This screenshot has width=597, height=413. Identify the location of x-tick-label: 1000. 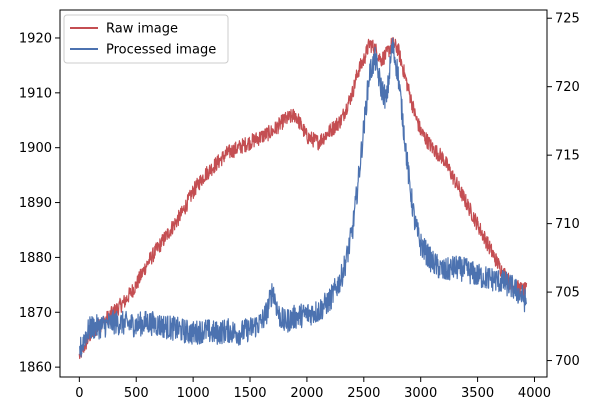
(193, 393).